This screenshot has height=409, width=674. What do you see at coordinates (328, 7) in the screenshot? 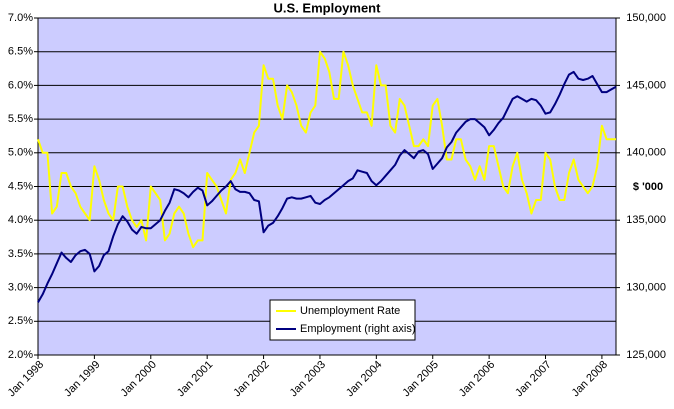
I see `chart-title: U.S. Employment` at bounding box center [328, 7].